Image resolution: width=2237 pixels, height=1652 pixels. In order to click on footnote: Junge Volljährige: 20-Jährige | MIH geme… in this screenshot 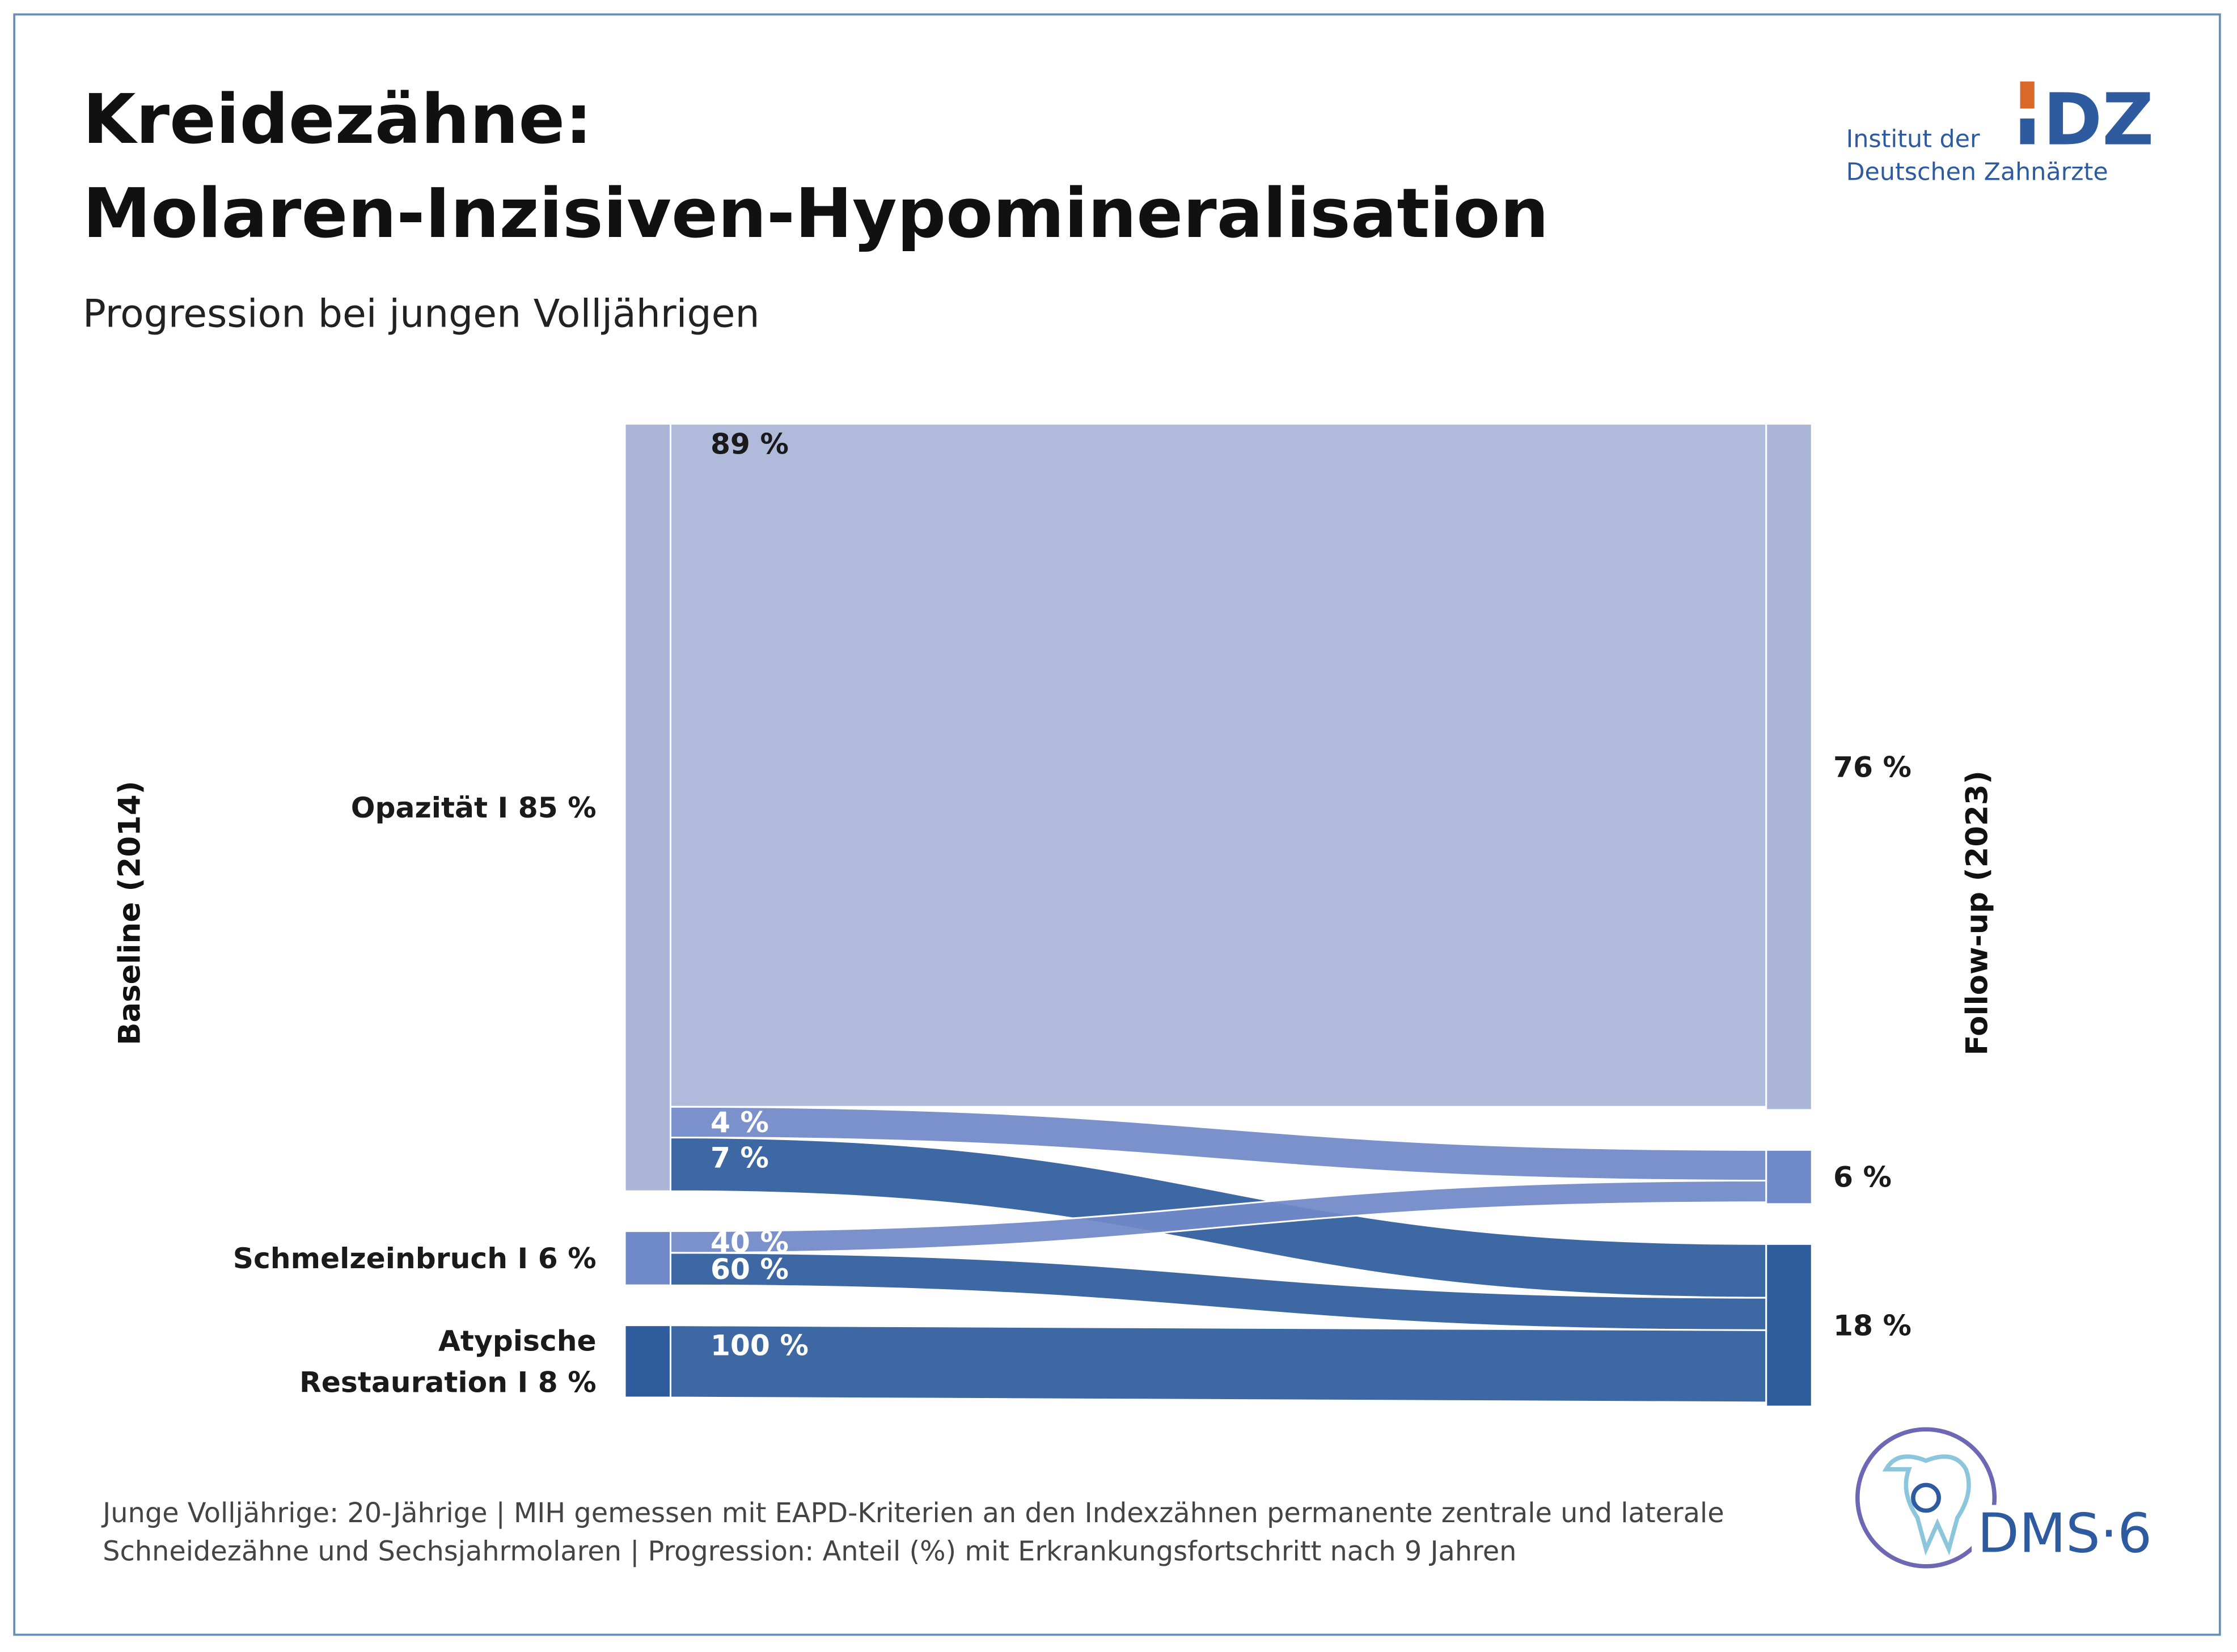, I will do `click(912, 1514)`.